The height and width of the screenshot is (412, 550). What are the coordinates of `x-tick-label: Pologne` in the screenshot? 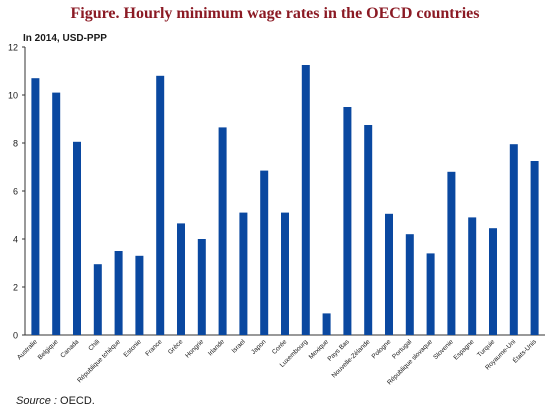 It's located at (382, 349).